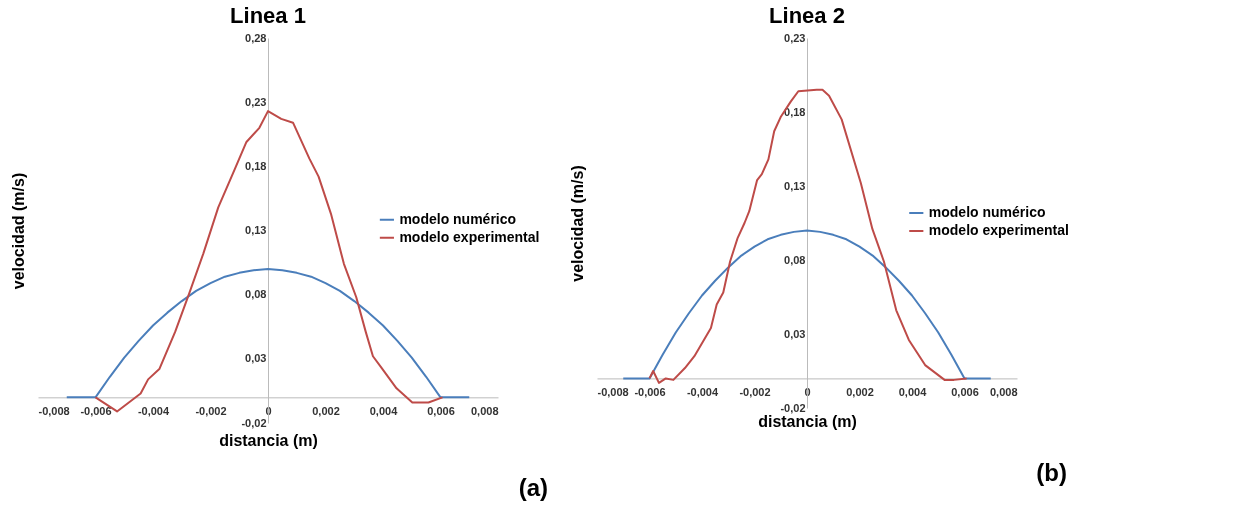  Describe the element at coordinates (268, 333) in the screenshot. I see `line-series` at that location.